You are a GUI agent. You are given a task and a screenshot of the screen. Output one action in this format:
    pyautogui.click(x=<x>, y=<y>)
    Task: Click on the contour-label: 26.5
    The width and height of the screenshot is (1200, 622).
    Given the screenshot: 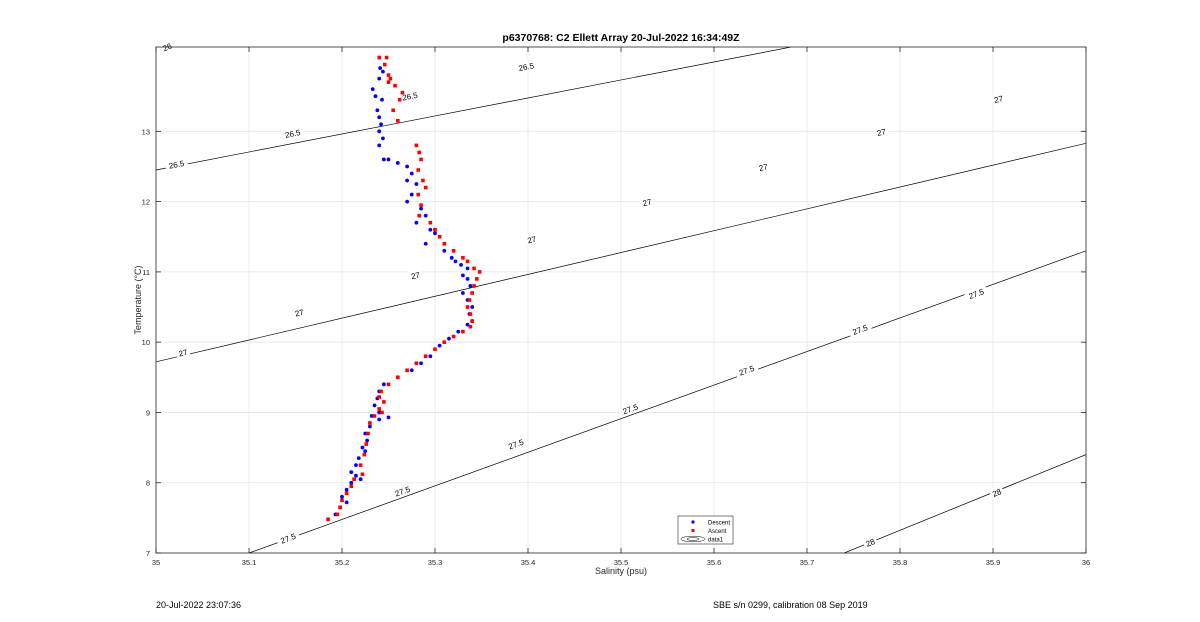 What is the action you would take?
    pyautogui.click(x=176, y=164)
    